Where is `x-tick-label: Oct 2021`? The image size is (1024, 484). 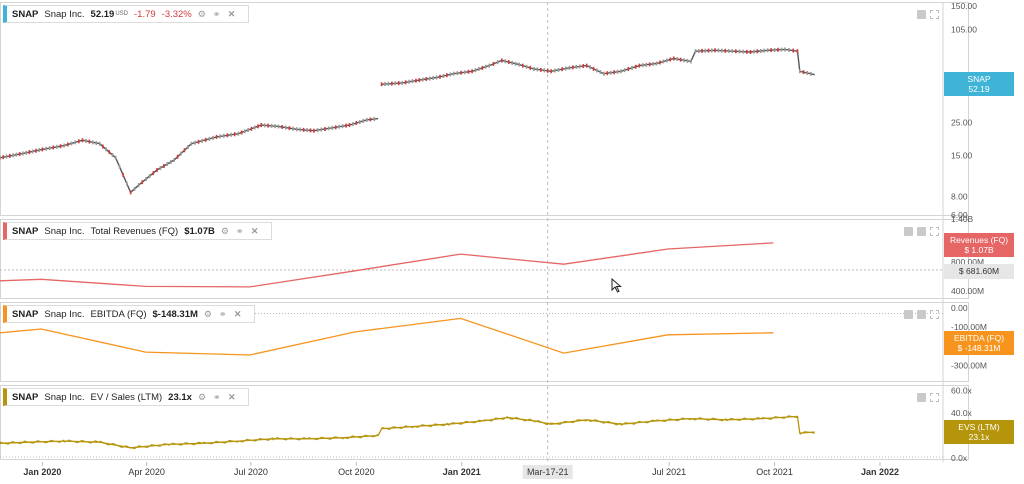 x-tick-label: Oct 2021 is located at coordinates (774, 472).